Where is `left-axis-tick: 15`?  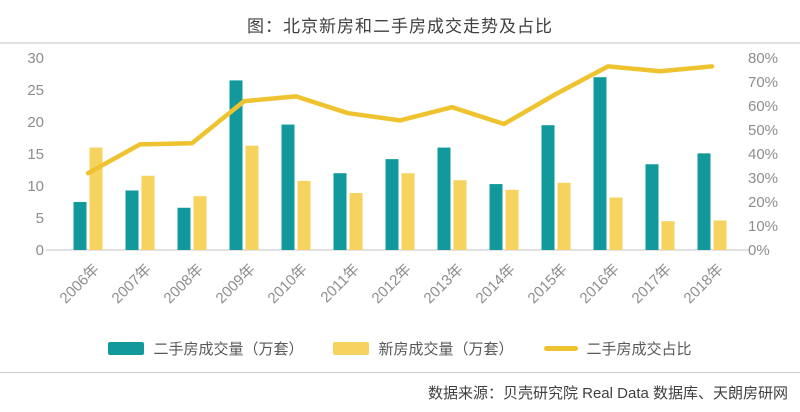
left-axis-tick: 15 is located at coordinates (35, 154).